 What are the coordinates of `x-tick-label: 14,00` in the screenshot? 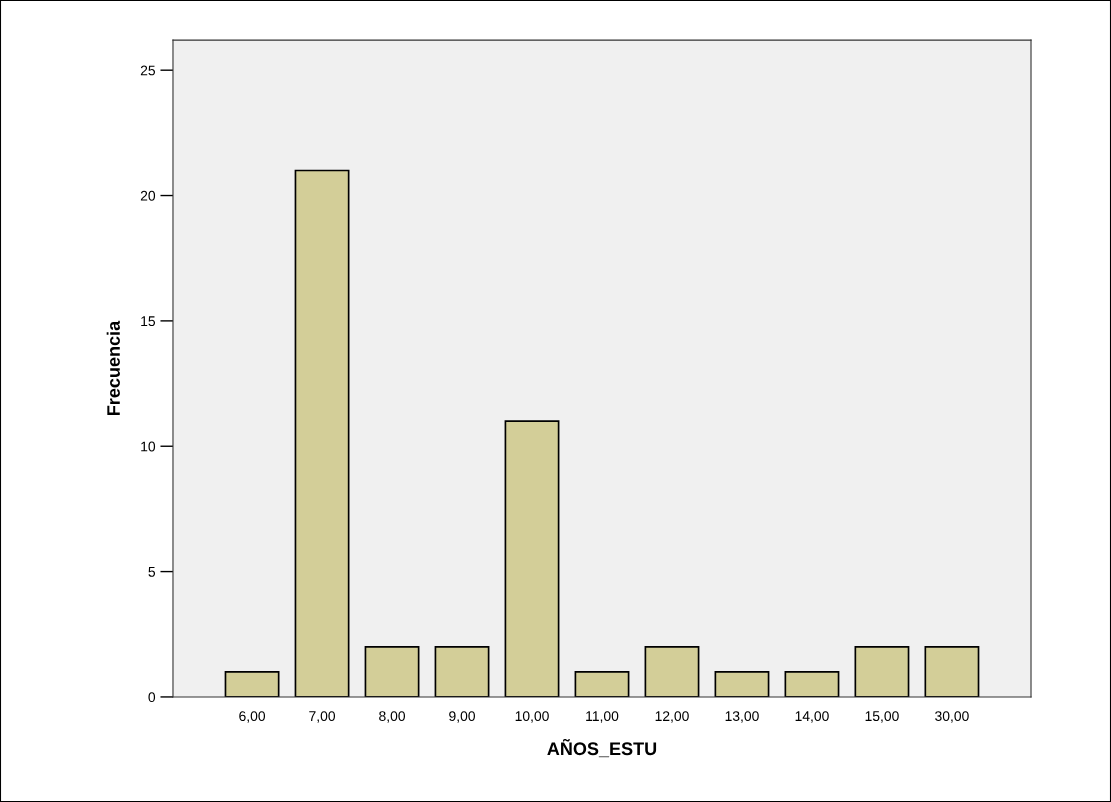 It's located at (812, 717).